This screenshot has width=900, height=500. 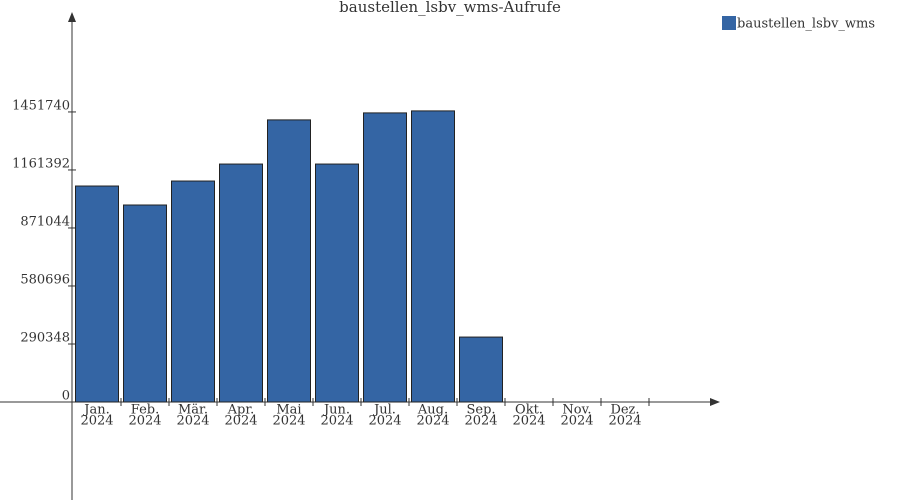 What do you see at coordinates (72, 17) in the screenshot?
I see `y-axis-arrow` at bounding box center [72, 17].